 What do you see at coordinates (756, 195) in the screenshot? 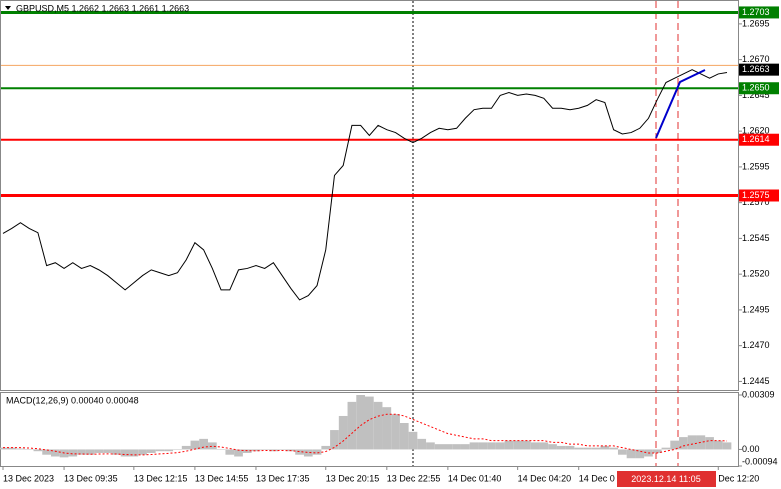
I see `level-label: 1.2575` at bounding box center [756, 195].